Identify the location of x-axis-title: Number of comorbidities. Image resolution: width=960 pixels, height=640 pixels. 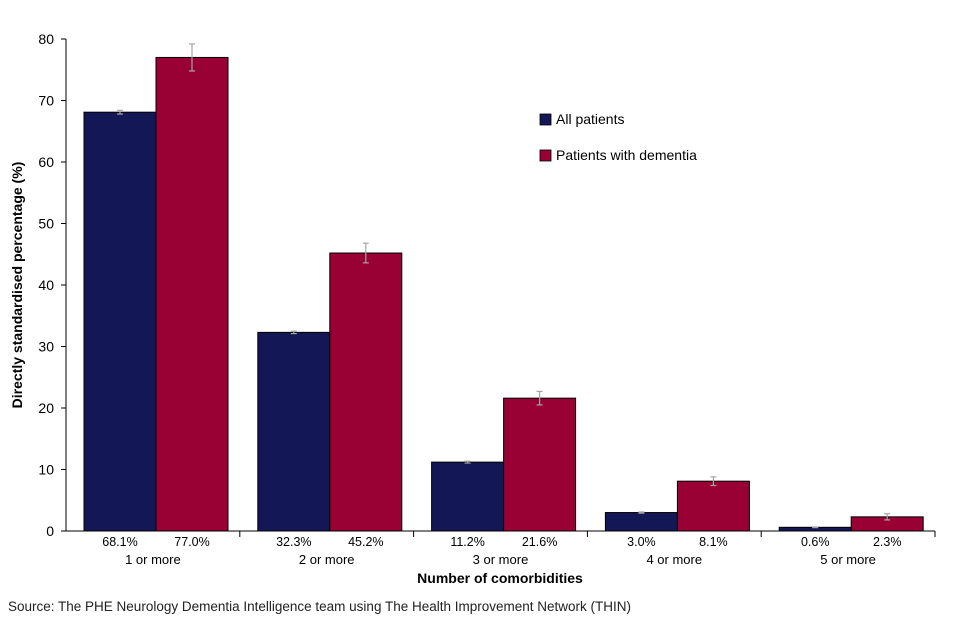
(500, 578).